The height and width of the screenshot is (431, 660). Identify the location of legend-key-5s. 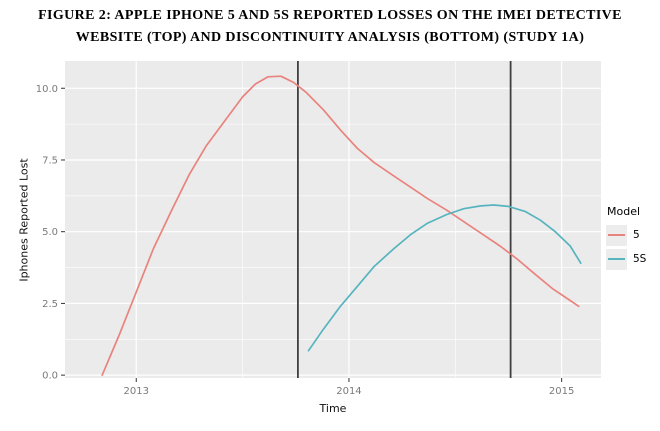
(616, 259).